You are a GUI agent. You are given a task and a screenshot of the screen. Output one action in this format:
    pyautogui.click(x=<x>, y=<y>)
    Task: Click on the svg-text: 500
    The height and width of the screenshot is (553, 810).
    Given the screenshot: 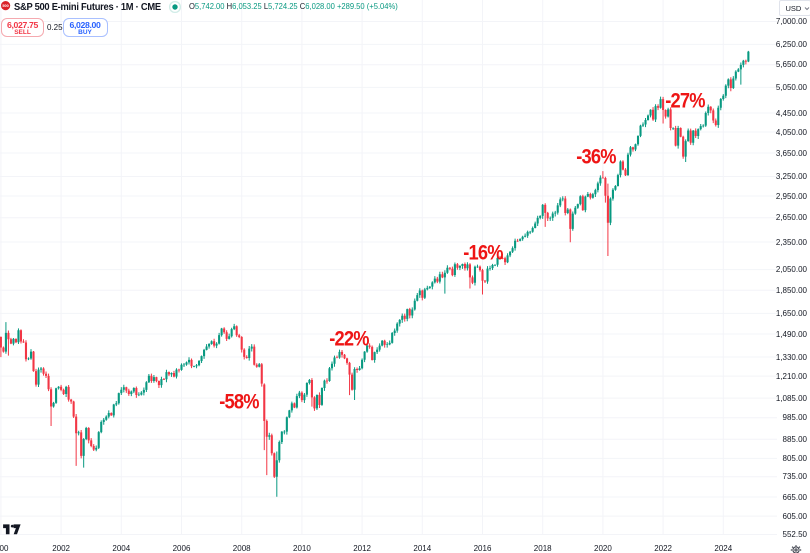 What is the action you would take?
    pyautogui.click(x=5, y=6)
    